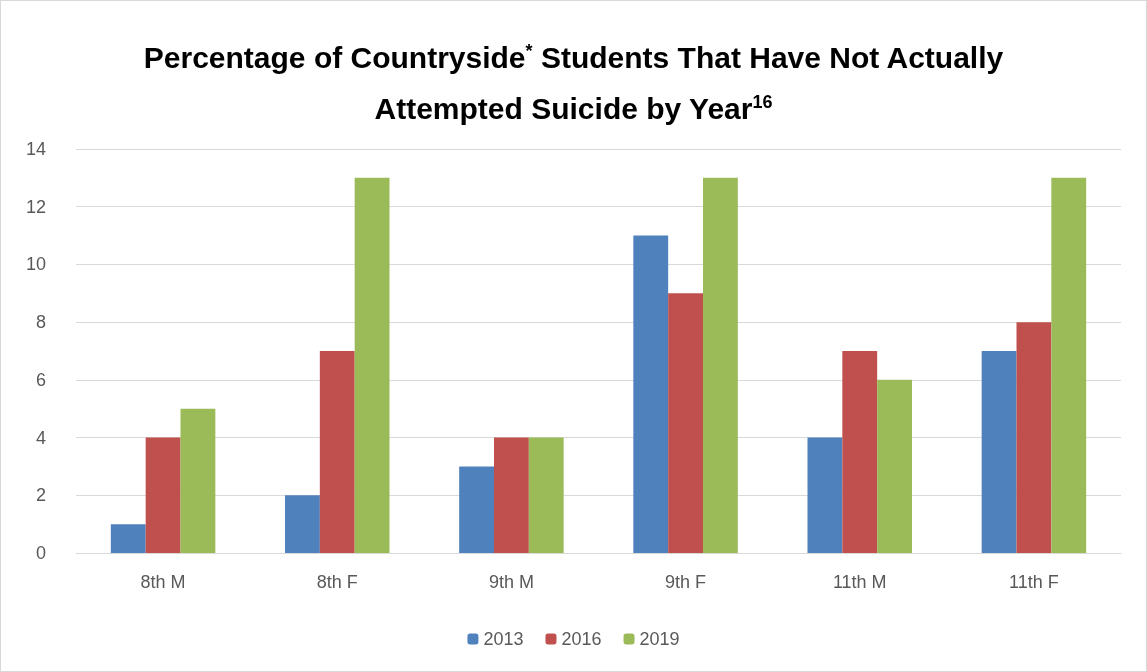  I want to click on x-tick-label: 8th M, so click(163, 582).